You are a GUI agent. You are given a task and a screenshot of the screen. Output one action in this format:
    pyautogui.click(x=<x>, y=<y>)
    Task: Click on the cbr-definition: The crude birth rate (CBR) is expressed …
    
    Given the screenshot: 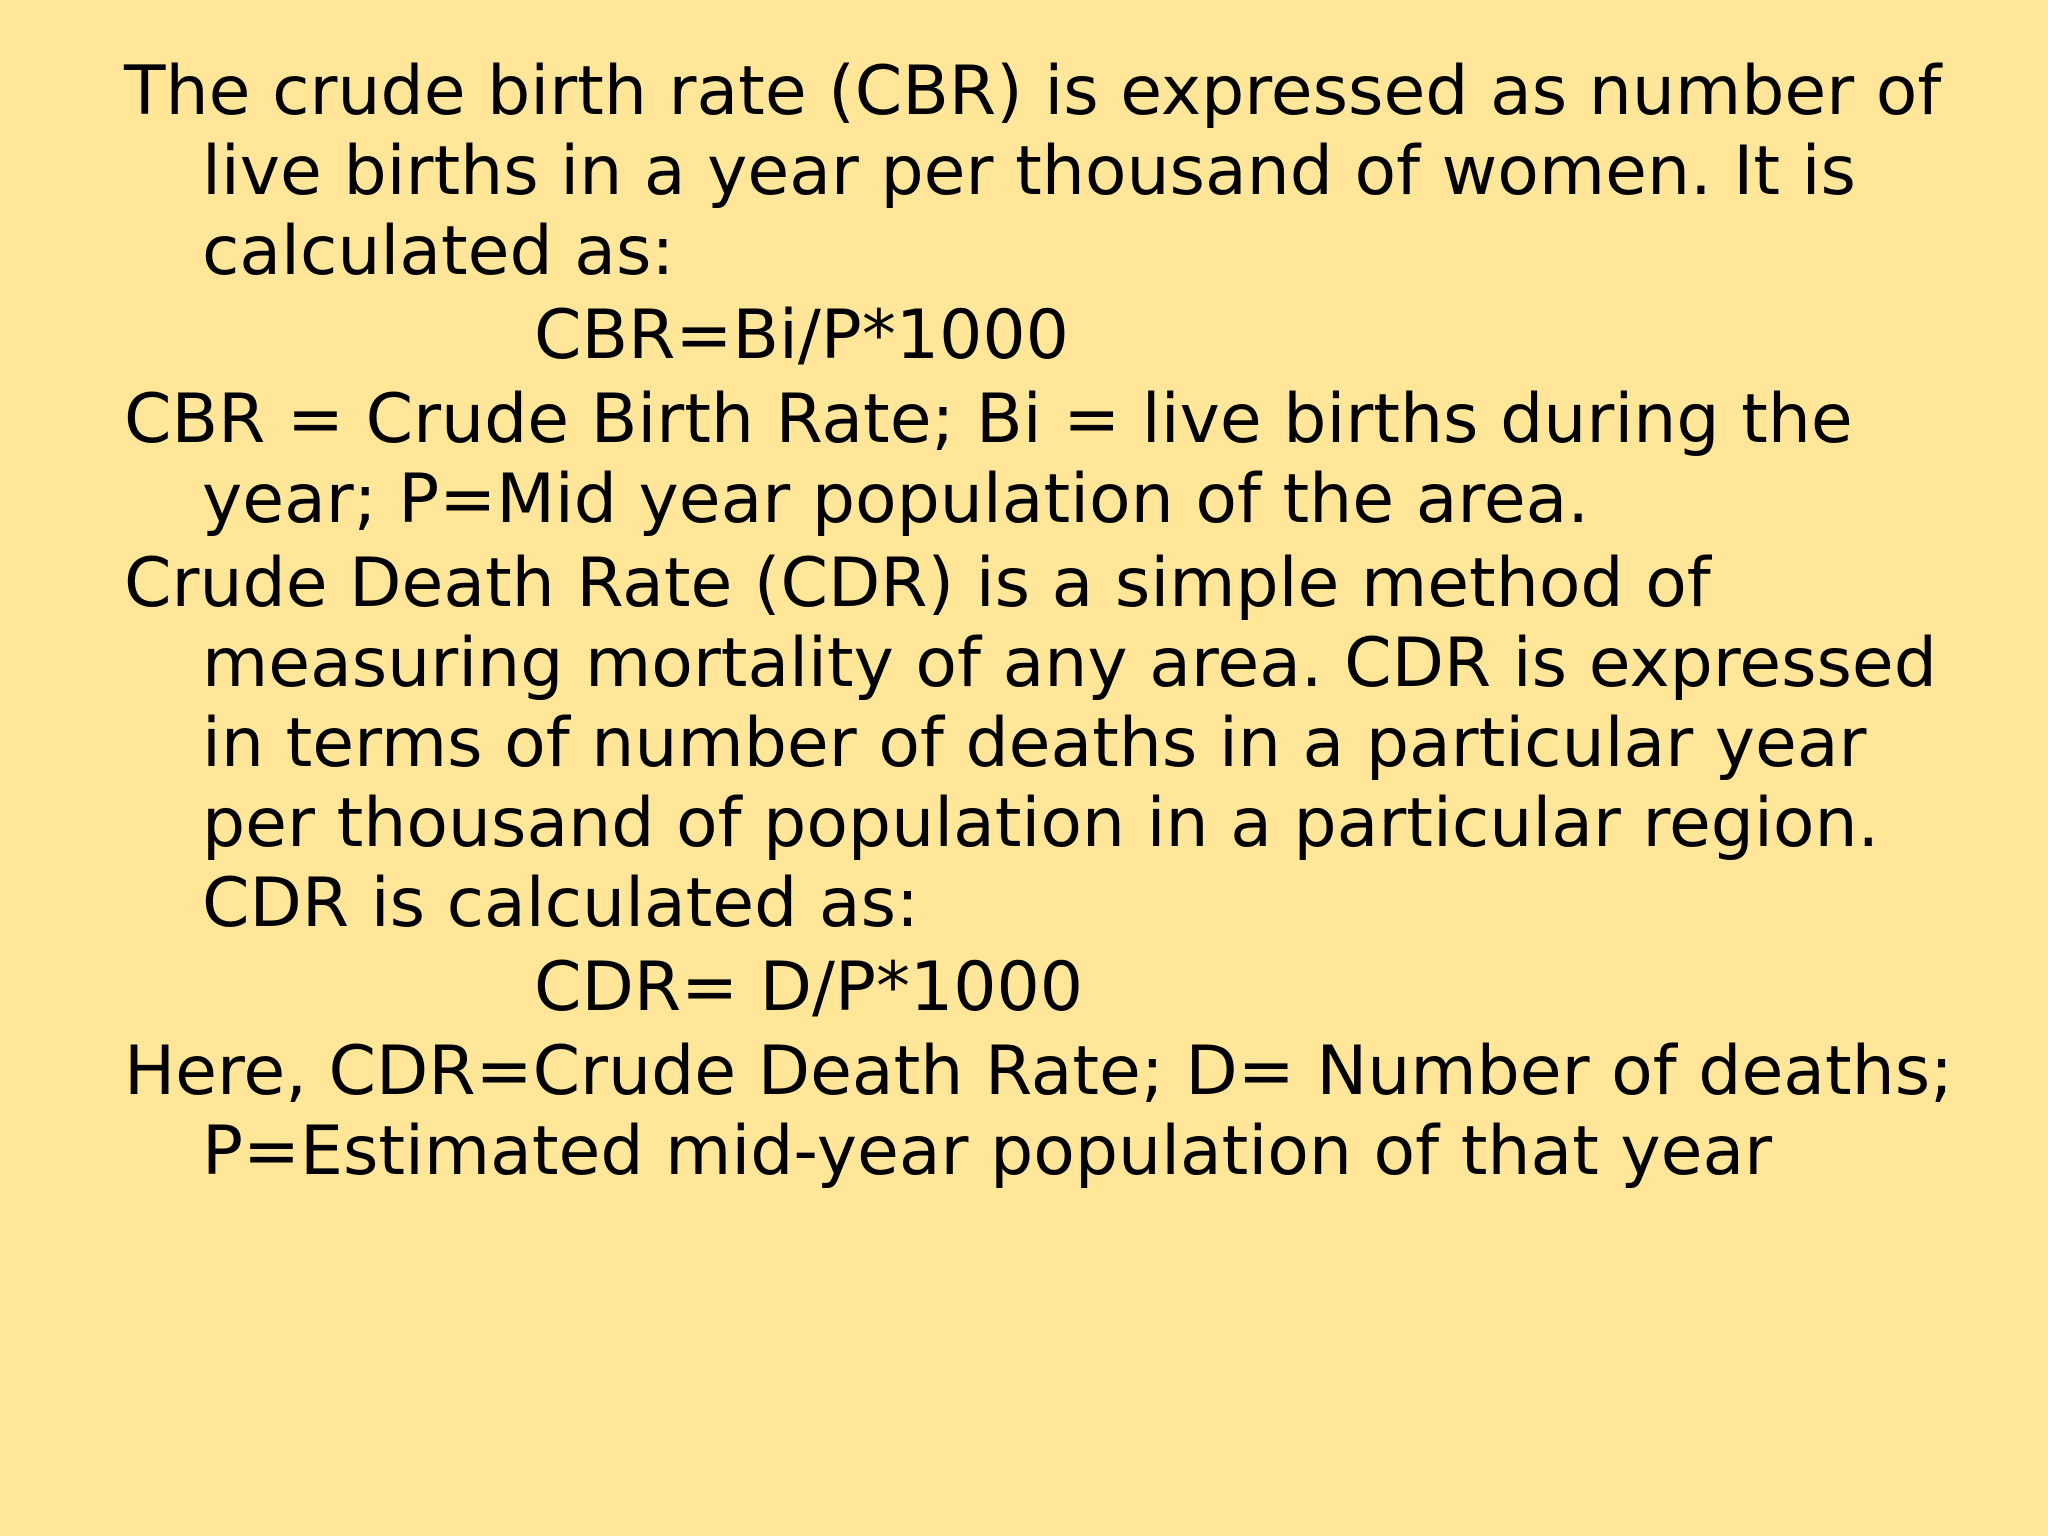 What is the action you would take?
    pyautogui.click(x=1054, y=172)
    